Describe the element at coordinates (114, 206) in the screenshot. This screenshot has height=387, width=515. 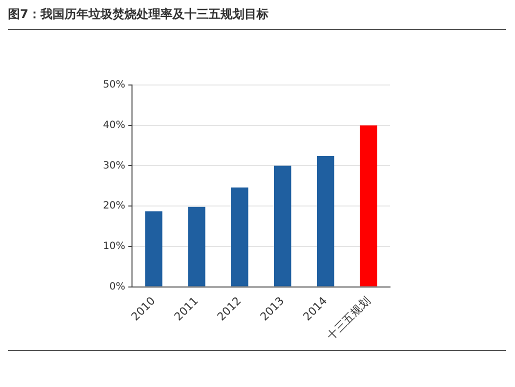
I see `y-tick-label: 20%` at that location.